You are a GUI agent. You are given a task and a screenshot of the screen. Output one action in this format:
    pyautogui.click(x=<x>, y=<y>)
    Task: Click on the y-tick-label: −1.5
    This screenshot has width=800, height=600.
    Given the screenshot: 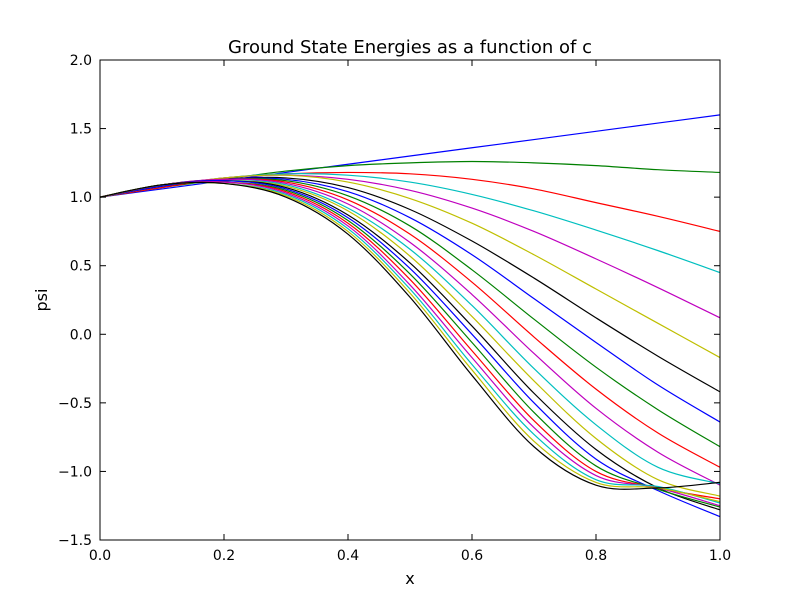 What is the action you would take?
    pyautogui.click(x=75, y=541)
    